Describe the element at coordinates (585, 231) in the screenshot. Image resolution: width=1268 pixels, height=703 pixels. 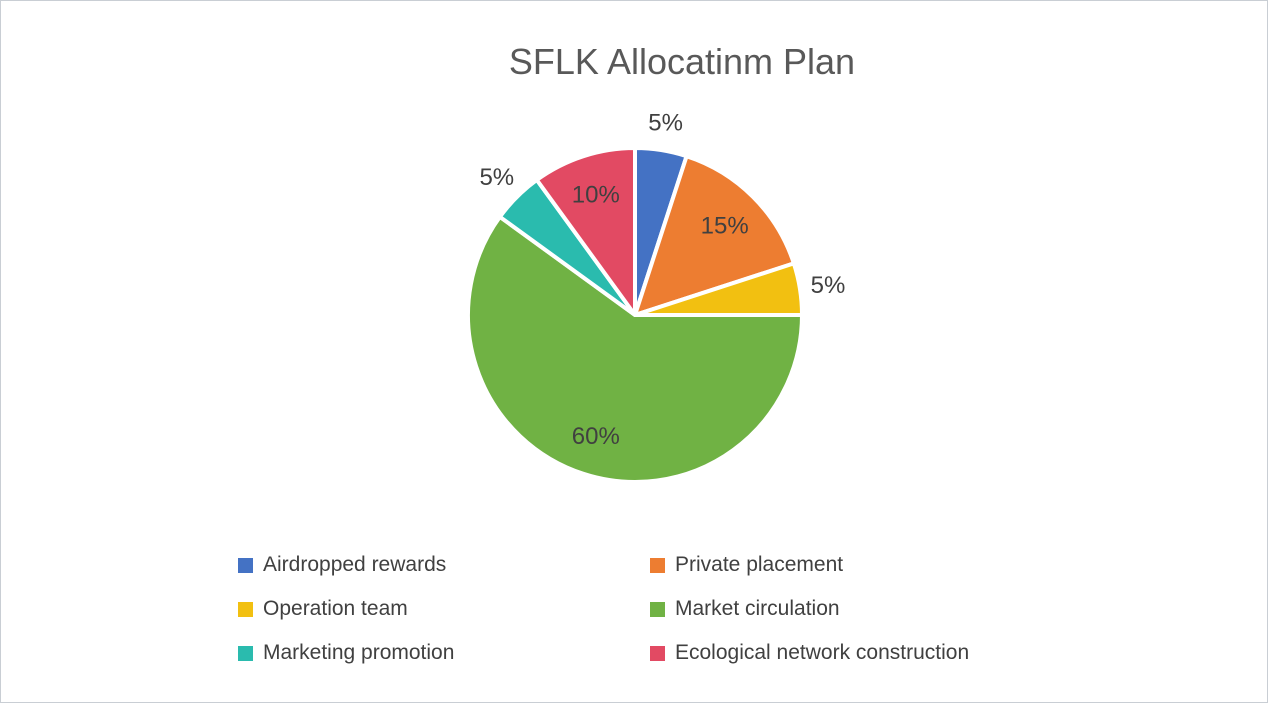
I see `pie-slice-ecological-network-construction` at that location.